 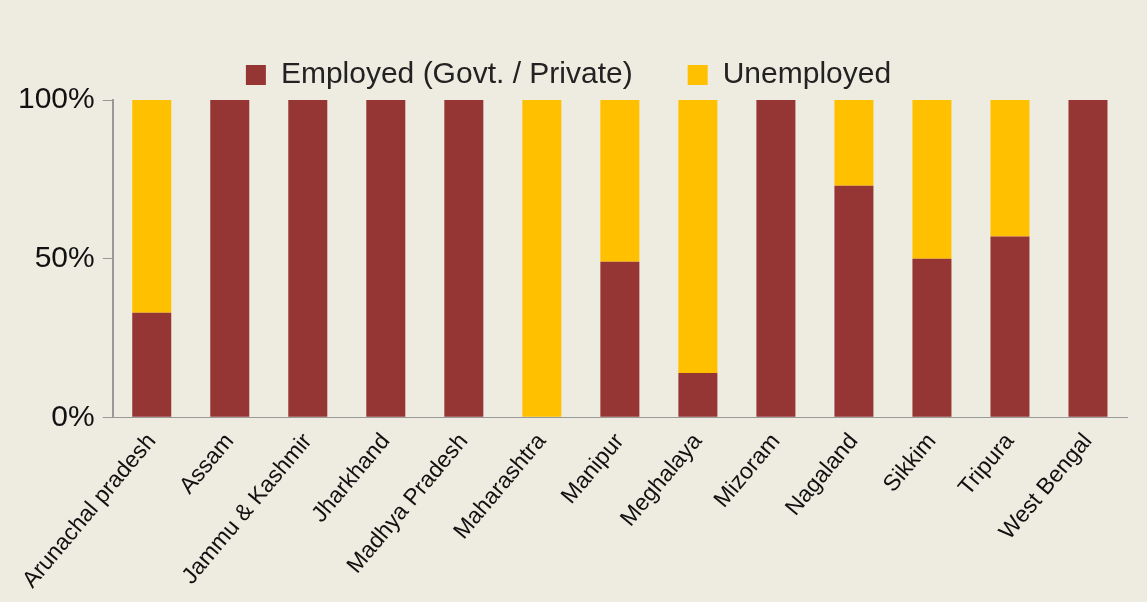 What do you see at coordinates (56, 98) in the screenshot?
I see `y-tick-label: 100%` at bounding box center [56, 98].